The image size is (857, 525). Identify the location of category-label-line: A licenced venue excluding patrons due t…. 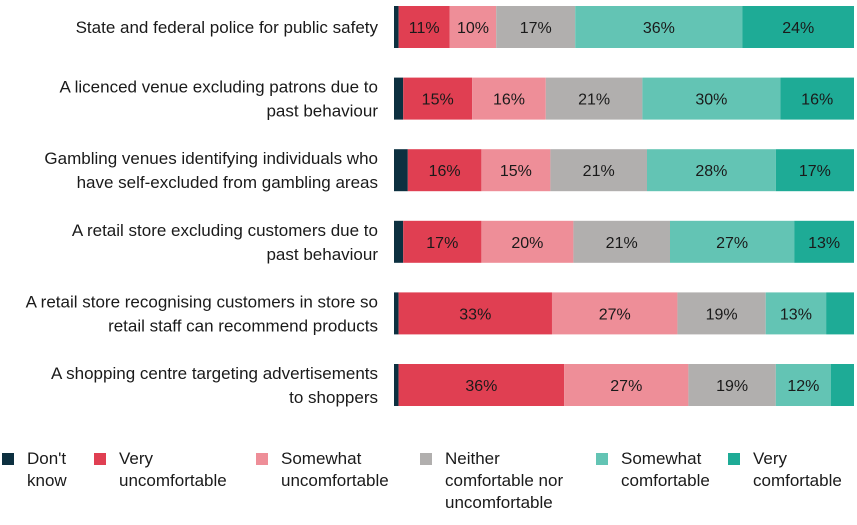
(218, 87).